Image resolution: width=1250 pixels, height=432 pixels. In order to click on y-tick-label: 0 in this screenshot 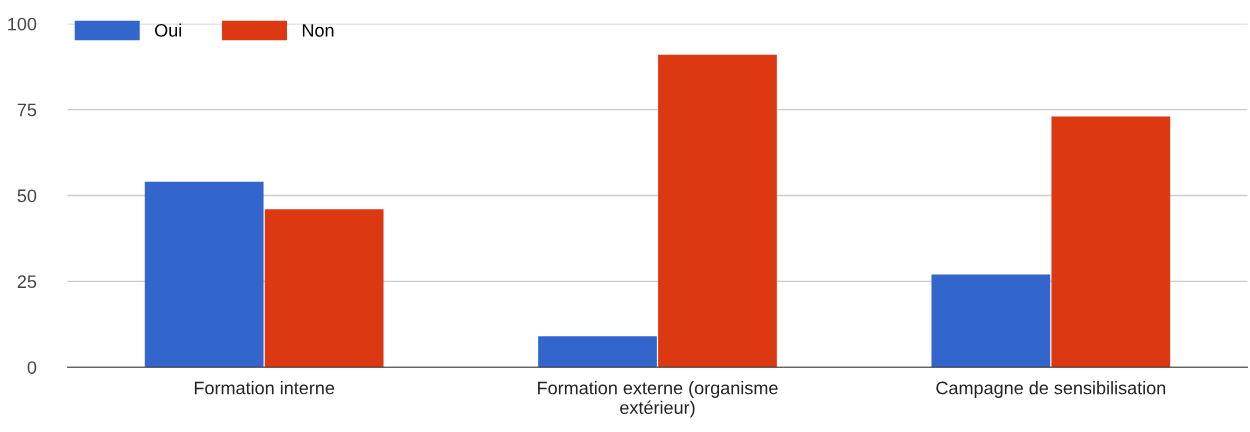, I will do `click(32, 367)`.